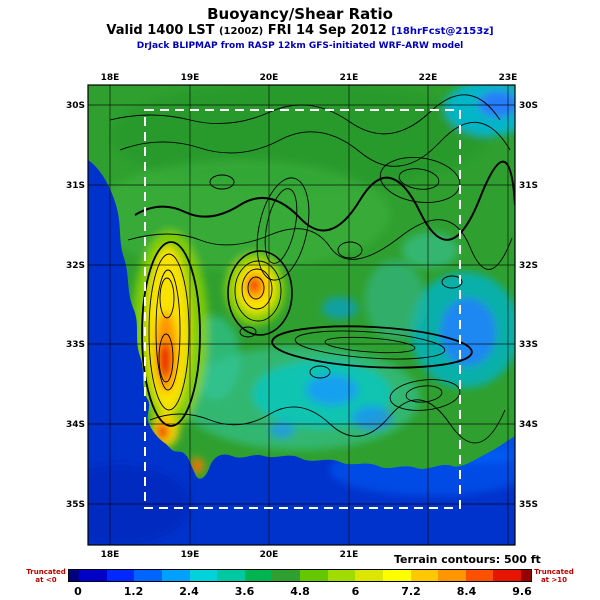  Describe the element at coordinates (528, 505) in the screenshot. I see `lat-label-right: 35S` at that location.